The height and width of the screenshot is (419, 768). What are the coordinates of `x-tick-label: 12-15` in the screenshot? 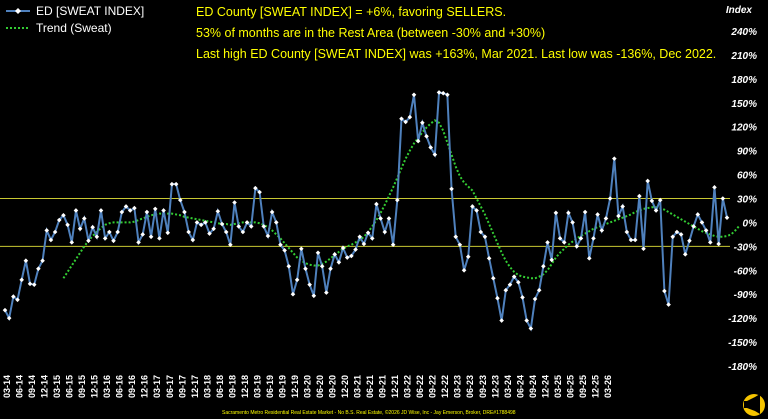 It's located at (95, 386).